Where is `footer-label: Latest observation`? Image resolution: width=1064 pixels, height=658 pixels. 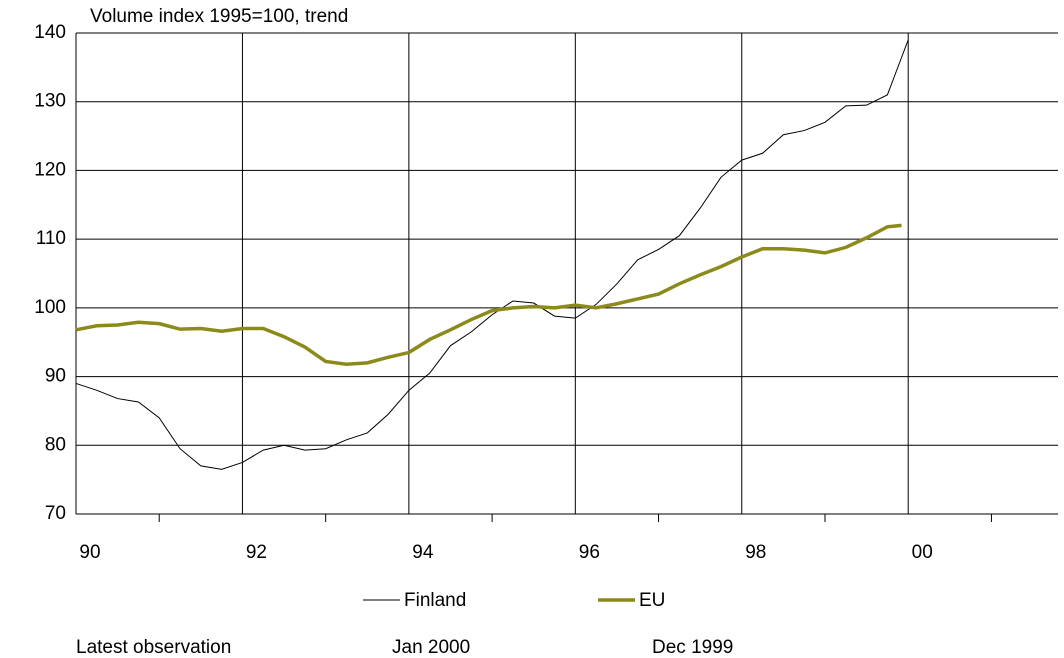
footer-label: Latest observation is located at coordinates (153, 647).